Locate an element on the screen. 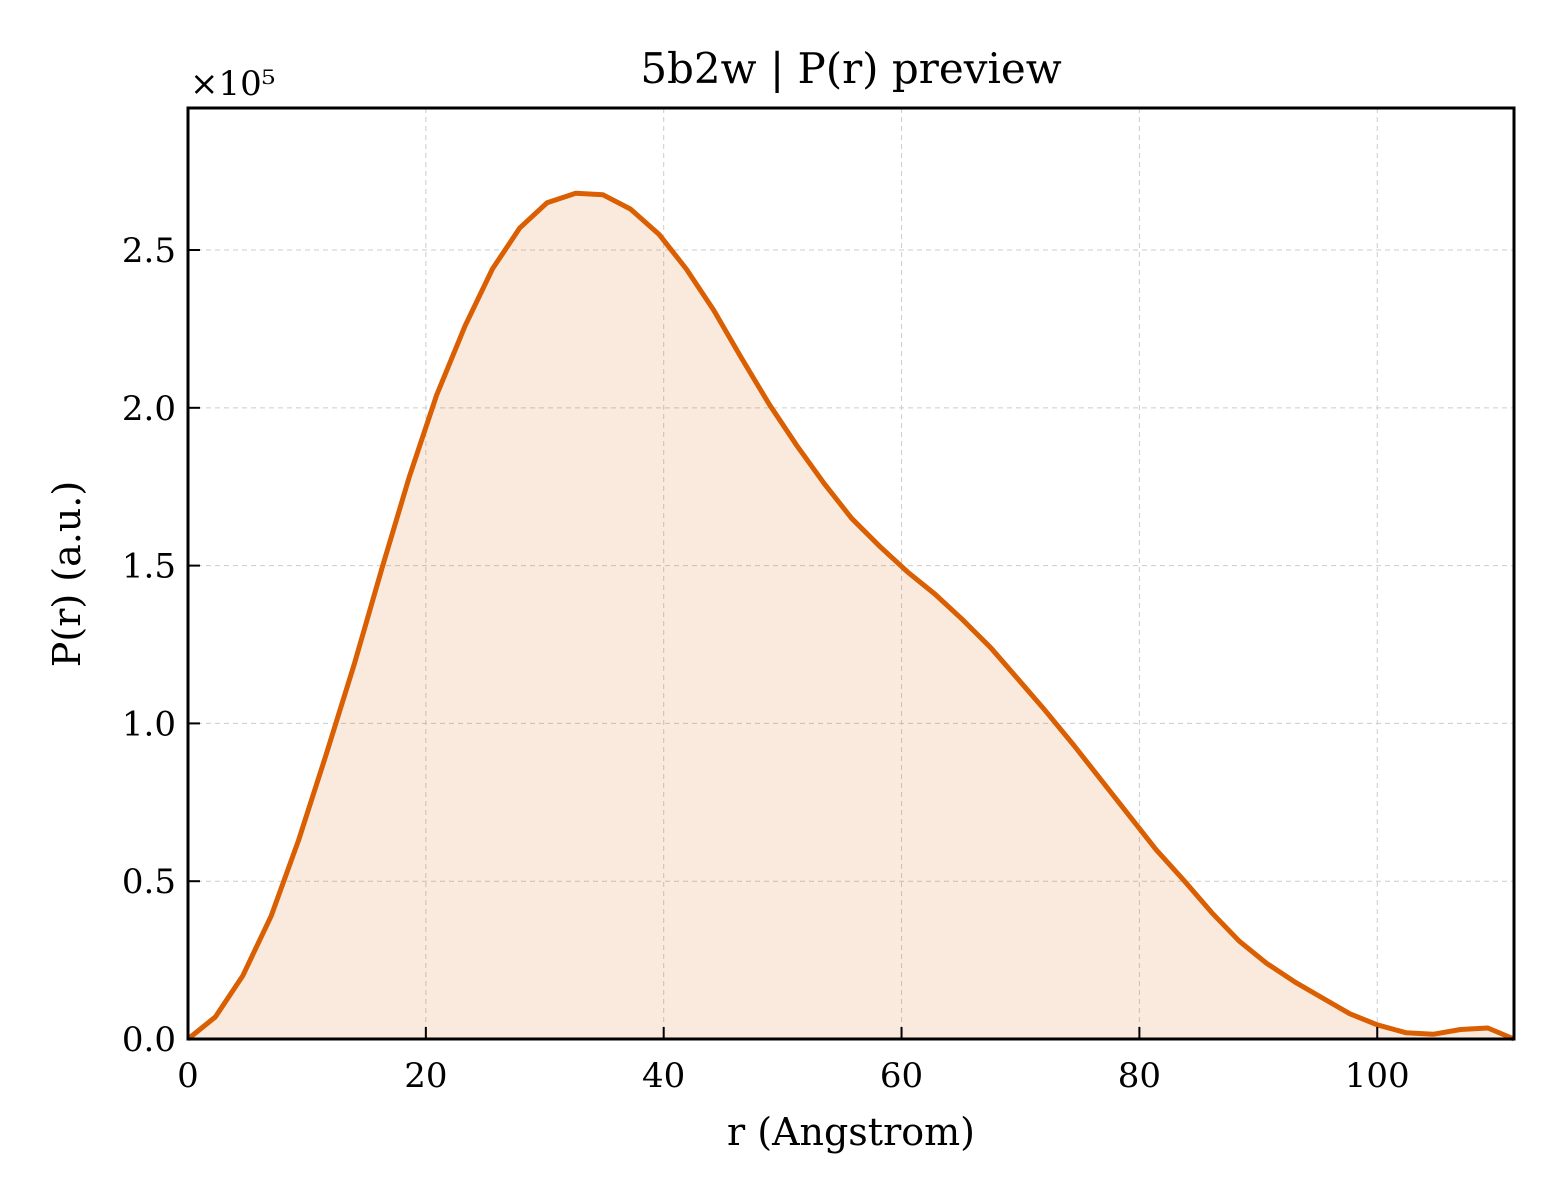 Image resolution: width=1560 pixels, height=1200 pixels. chart-title: 5b2w | P(r) preview is located at coordinates (850, 68).